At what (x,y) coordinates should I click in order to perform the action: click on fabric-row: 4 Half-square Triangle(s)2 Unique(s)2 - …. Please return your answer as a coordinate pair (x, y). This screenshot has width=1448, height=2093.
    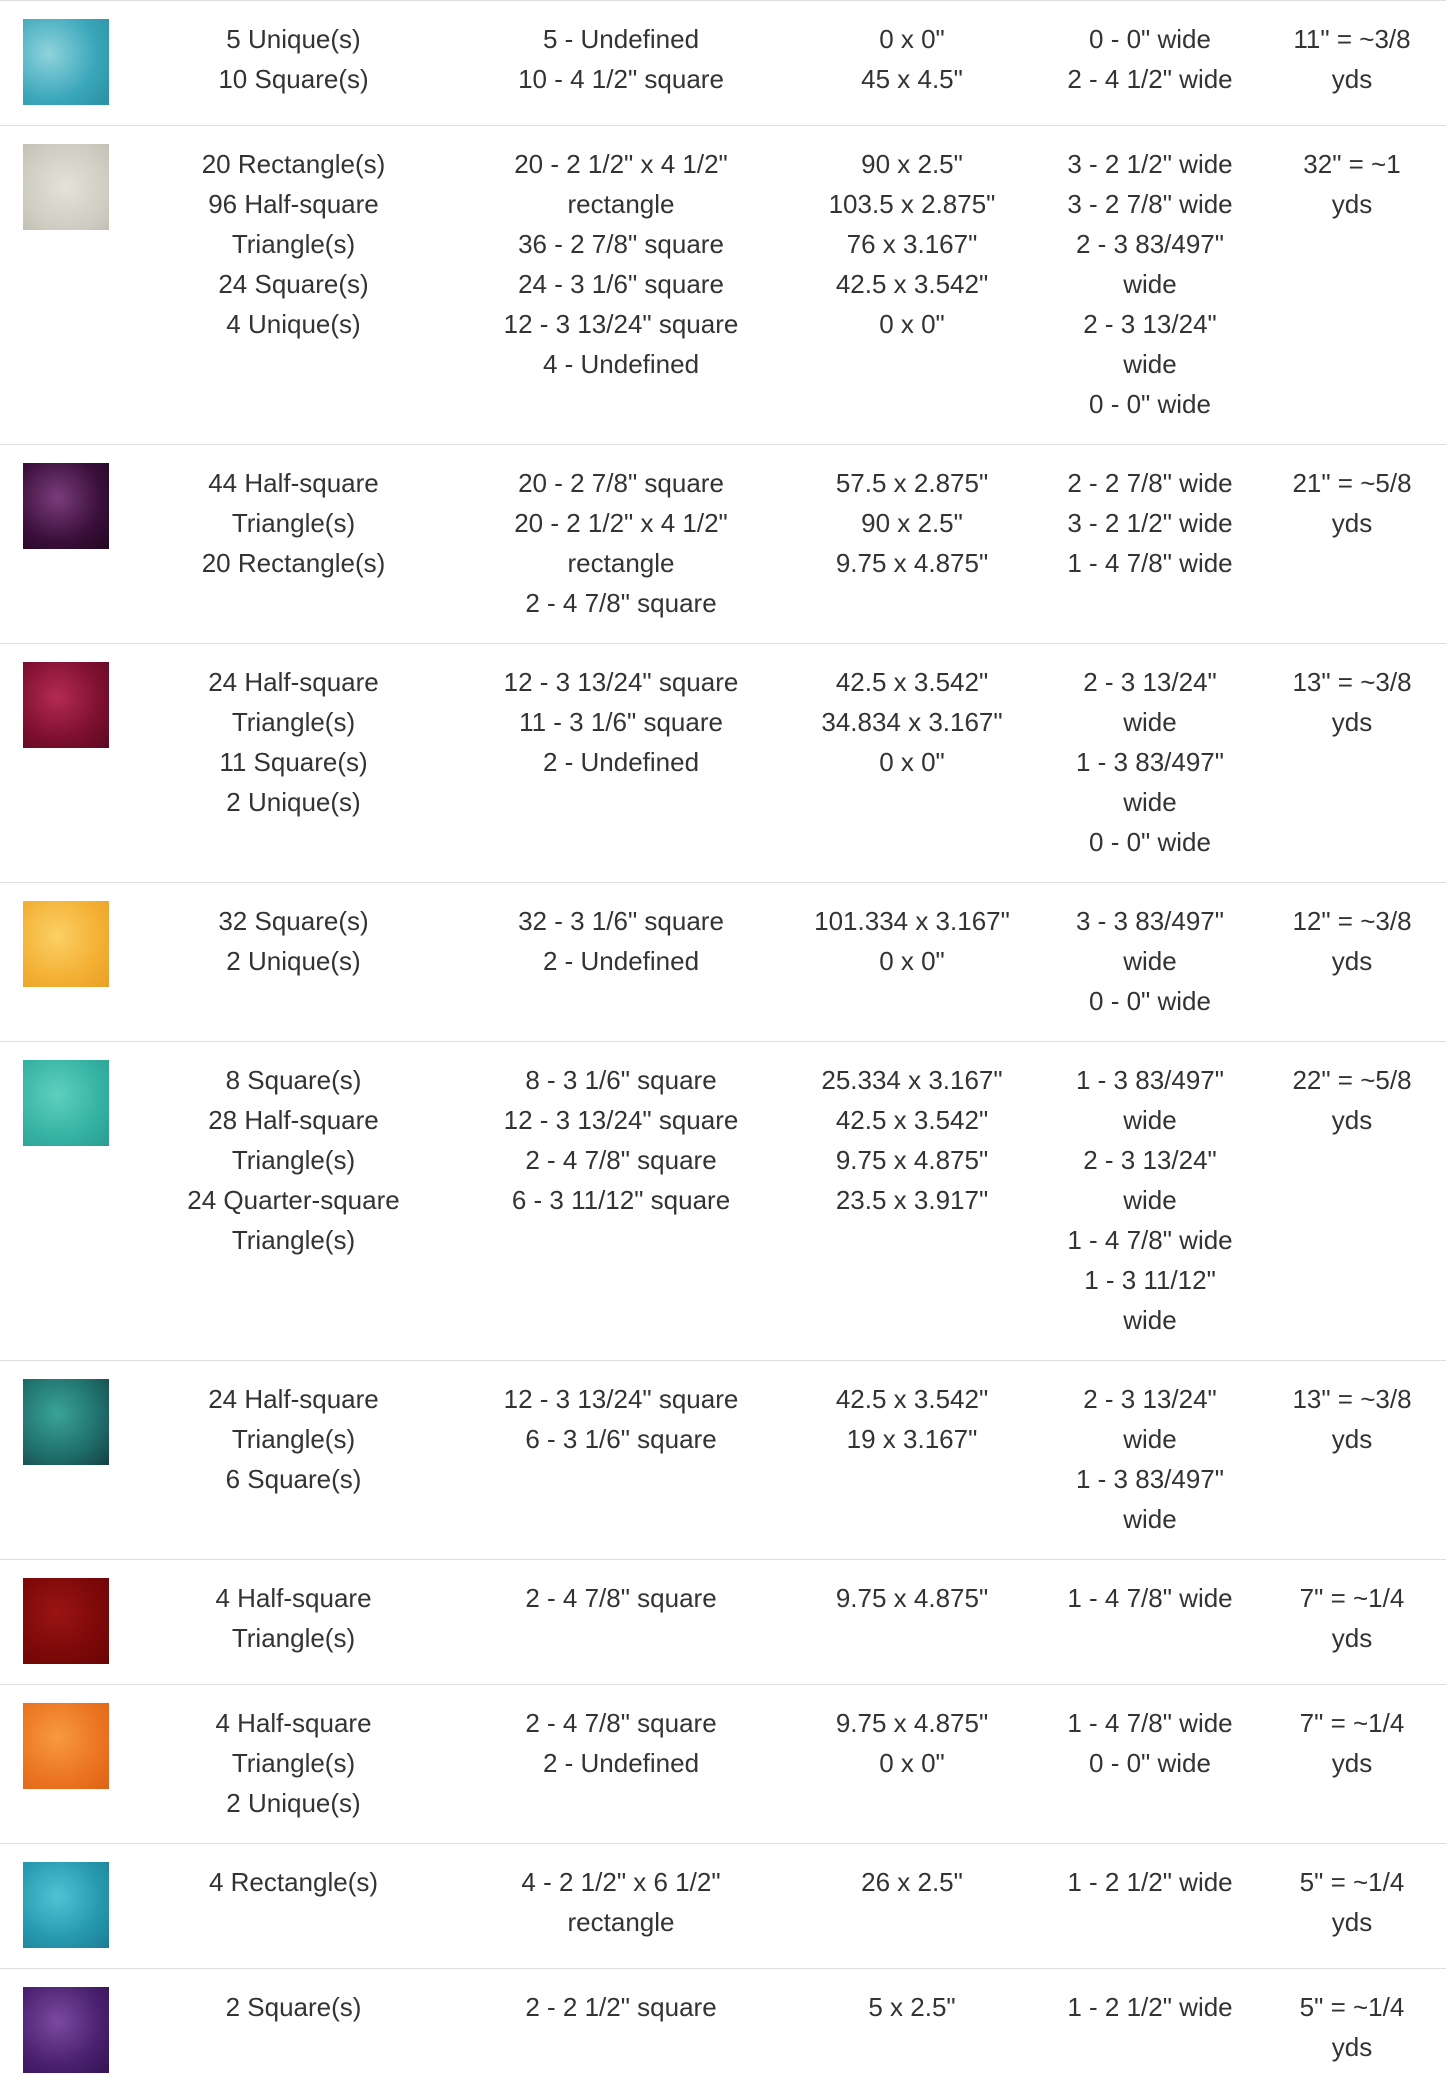
    Looking at the image, I should click on (723, 1764).